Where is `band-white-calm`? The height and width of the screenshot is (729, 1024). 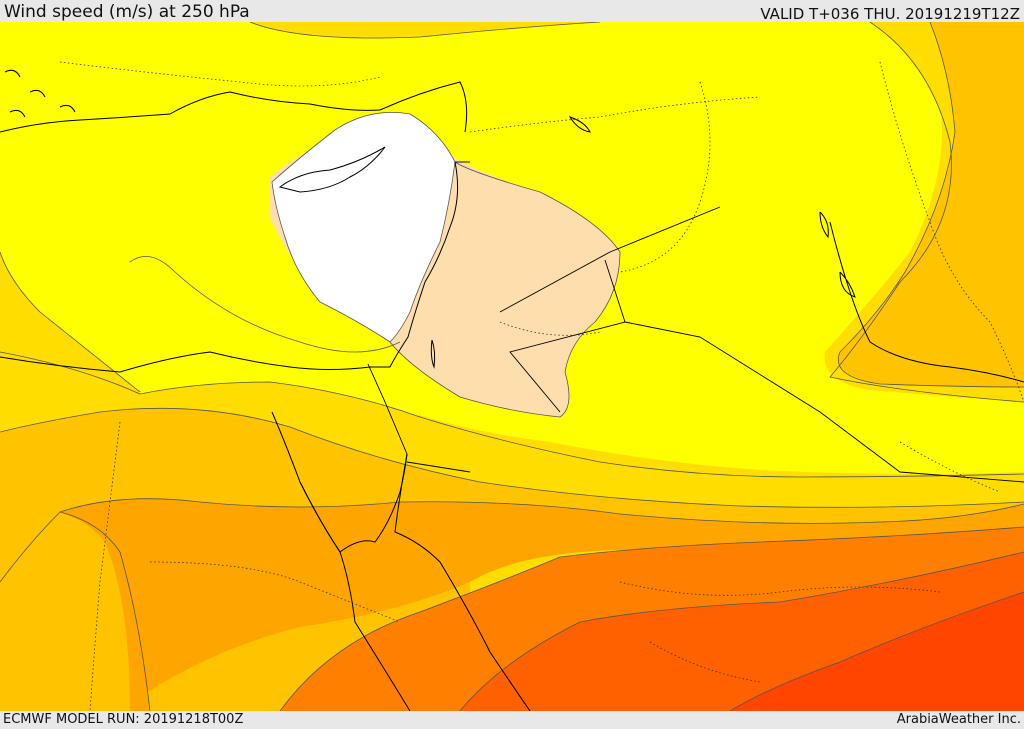
band-white-calm is located at coordinates (363, 227).